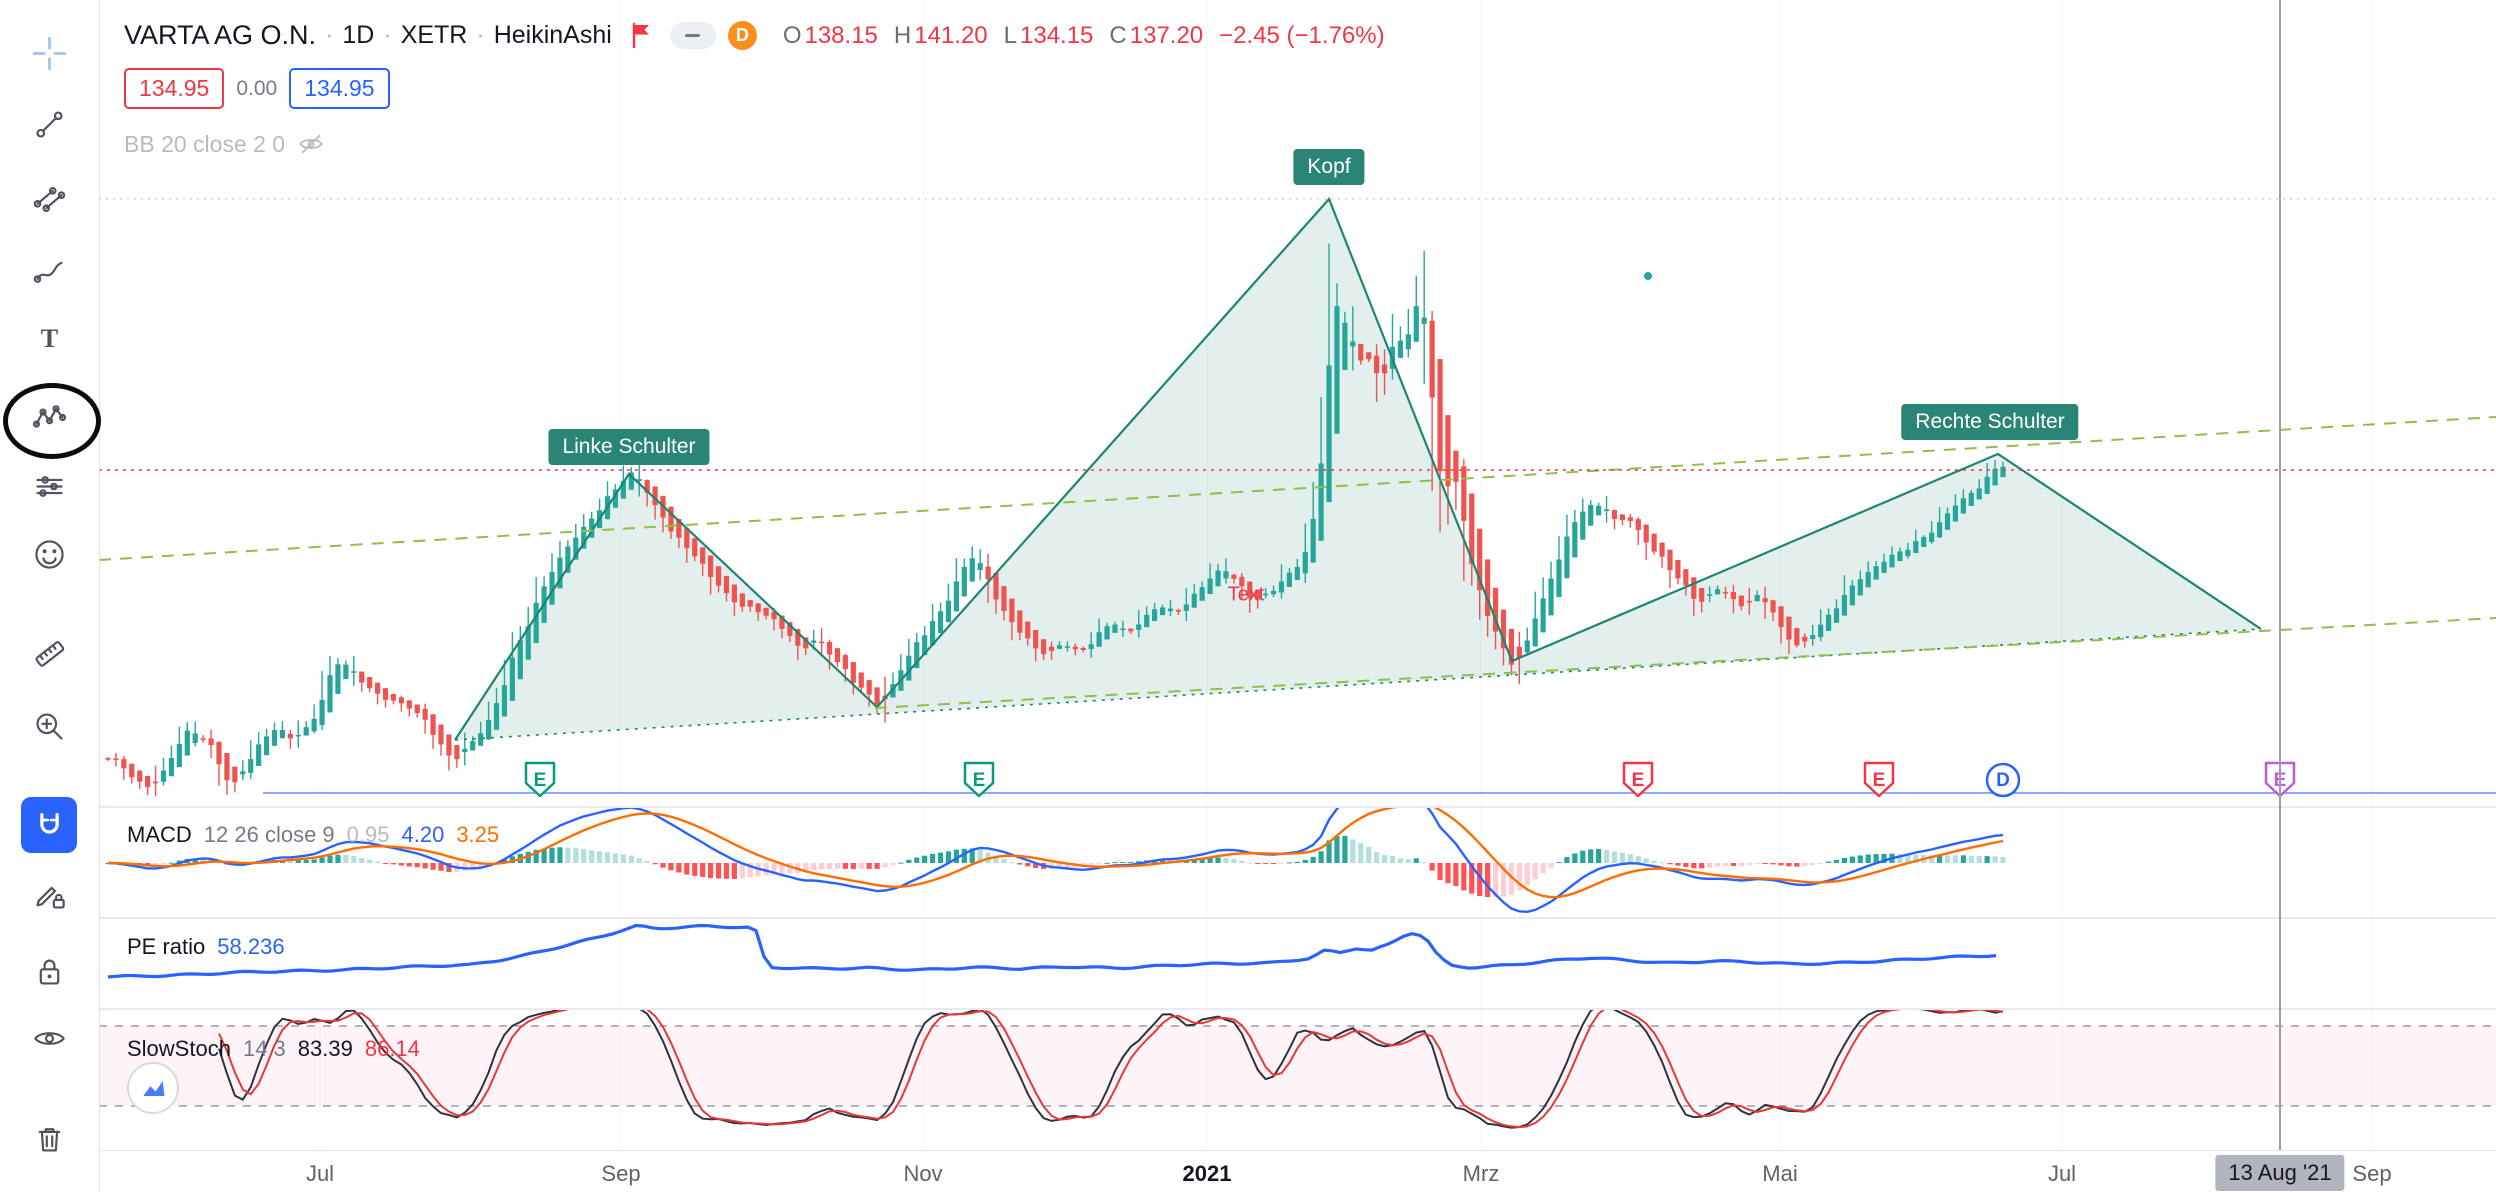 Image resolution: width=2496 pixels, height=1193 pixels. I want to click on interval-label: 1D, so click(358, 35).